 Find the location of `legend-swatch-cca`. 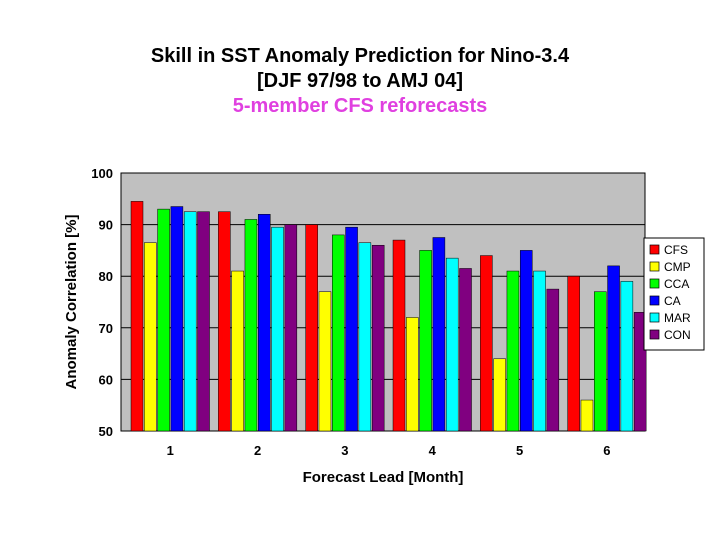

legend-swatch-cca is located at coordinates (654, 283).